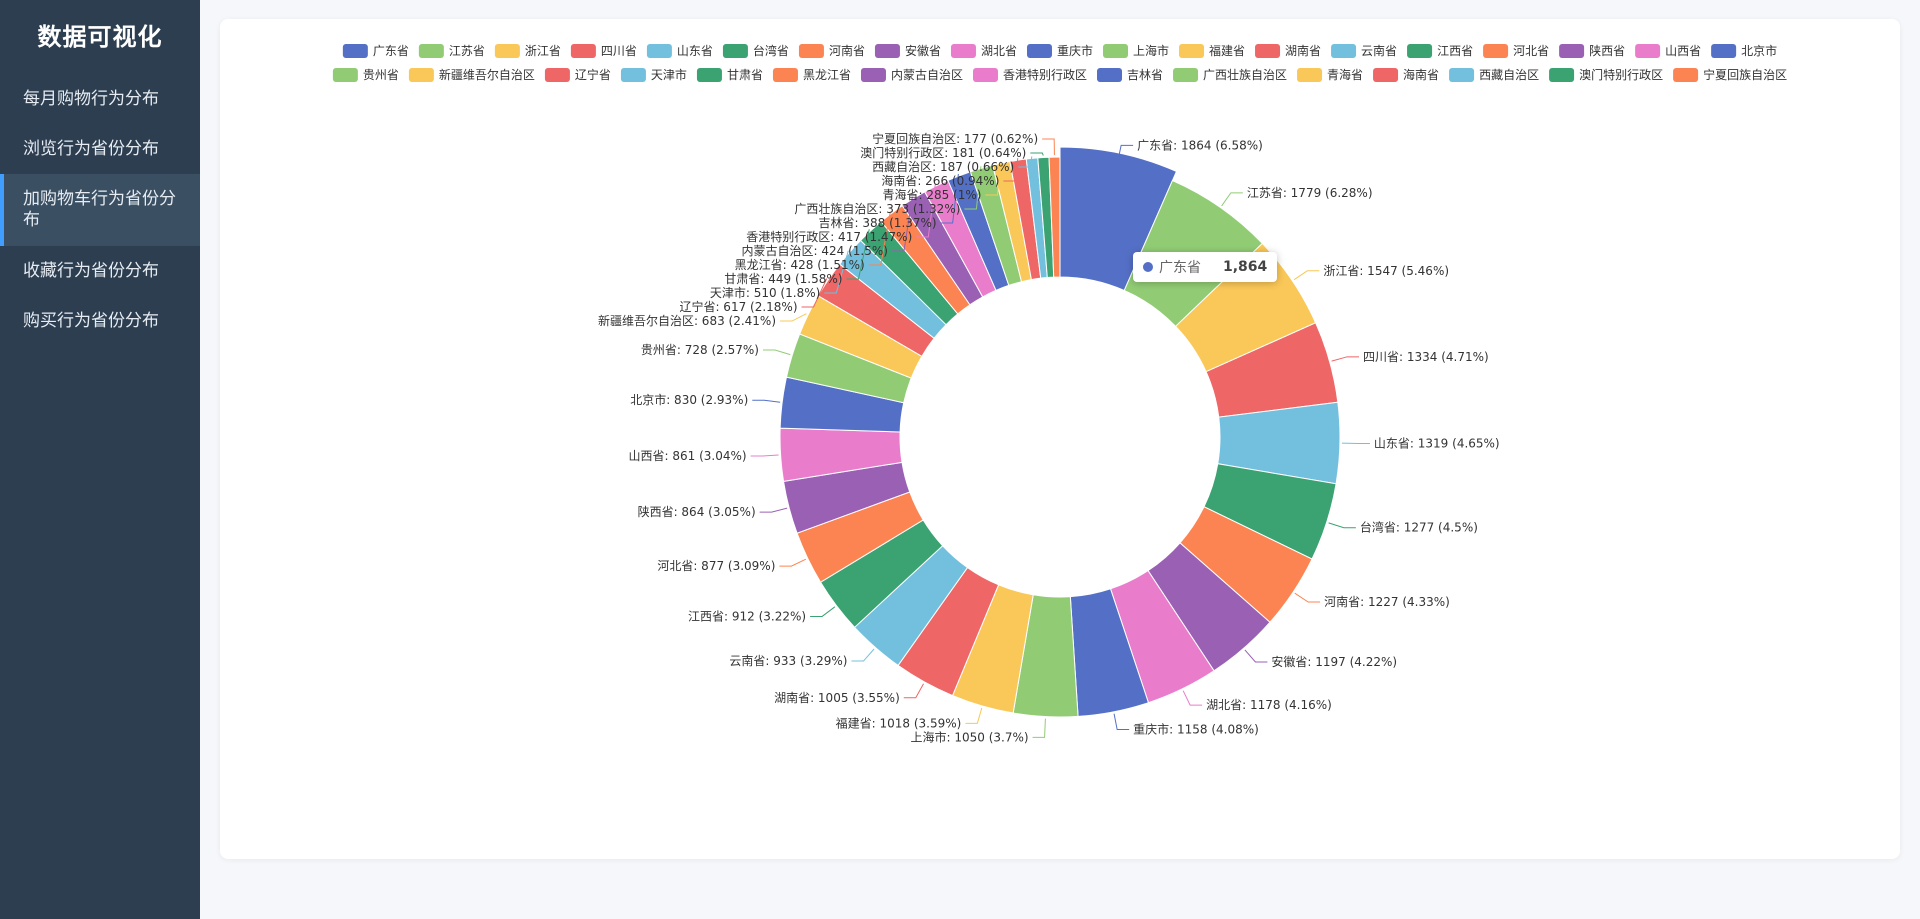 This screenshot has height=919, width=1920. What do you see at coordinates (943, 167) in the screenshot?
I see `slice-label: 西藏自治区: 187 (0.66%)` at bounding box center [943, 167].